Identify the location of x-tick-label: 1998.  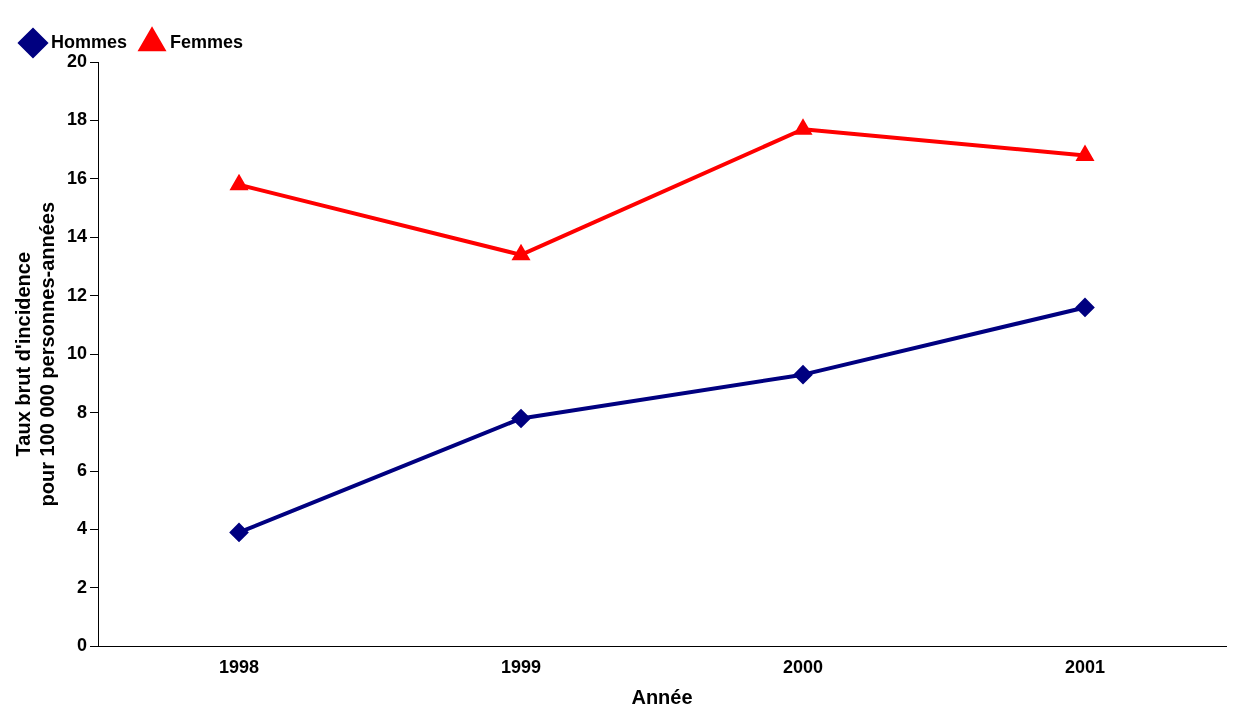
(239, 667).